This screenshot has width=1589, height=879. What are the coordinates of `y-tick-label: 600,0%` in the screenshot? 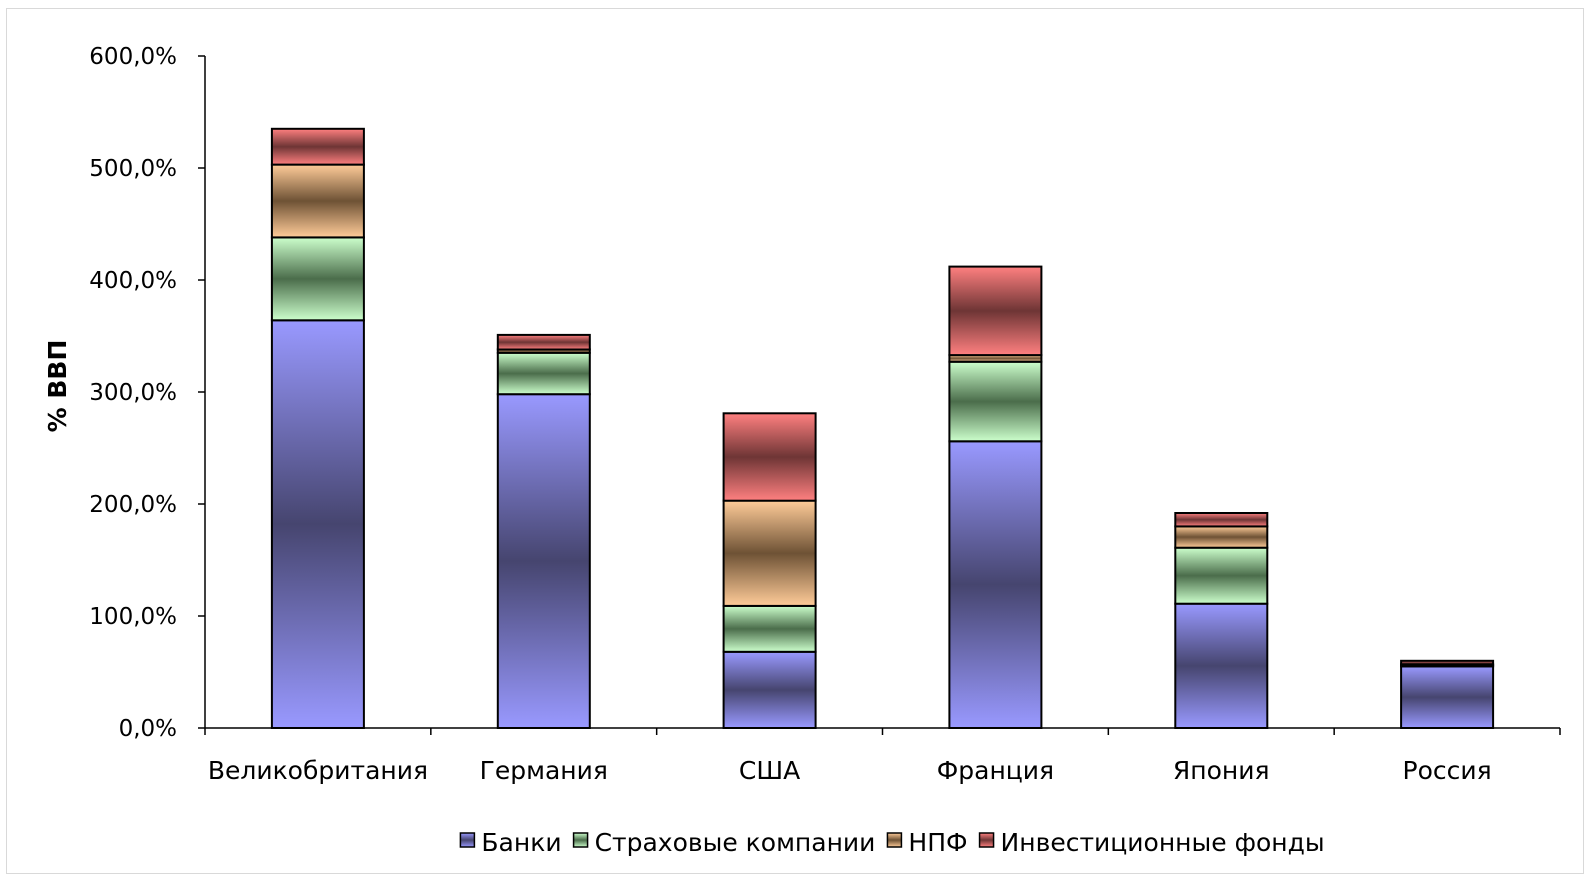 It's located at (133, 57).